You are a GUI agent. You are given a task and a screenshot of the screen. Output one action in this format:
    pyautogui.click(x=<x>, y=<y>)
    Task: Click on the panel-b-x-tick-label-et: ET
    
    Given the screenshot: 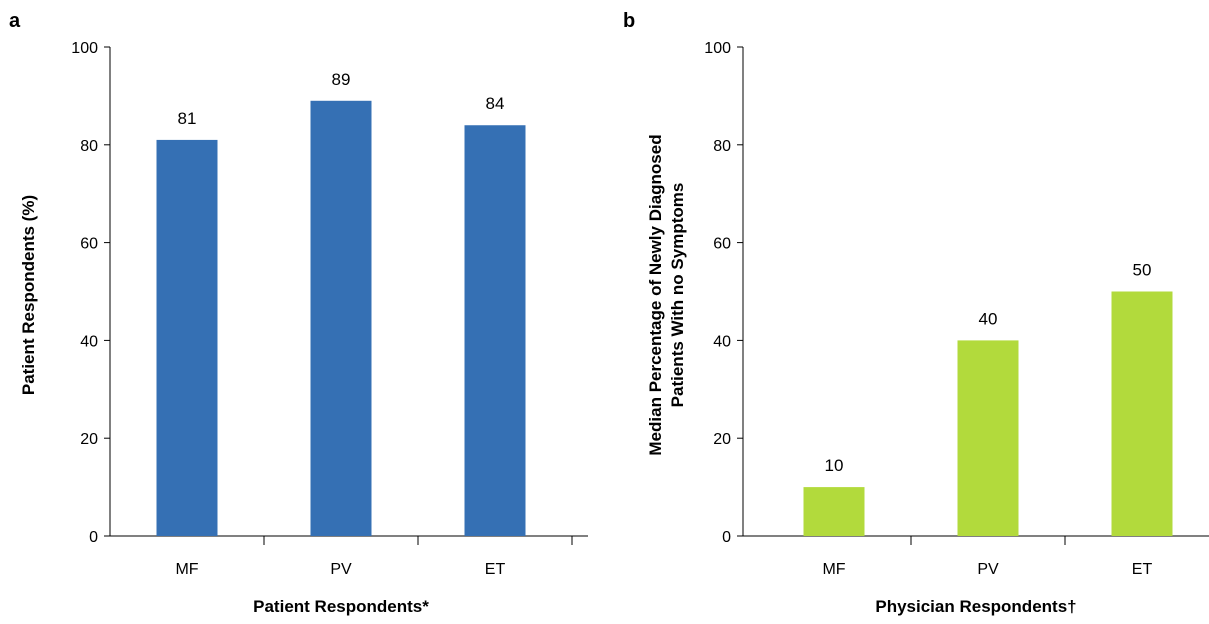 What is the action you would take?
    pyautogui.click(x=1142, y=569)
    